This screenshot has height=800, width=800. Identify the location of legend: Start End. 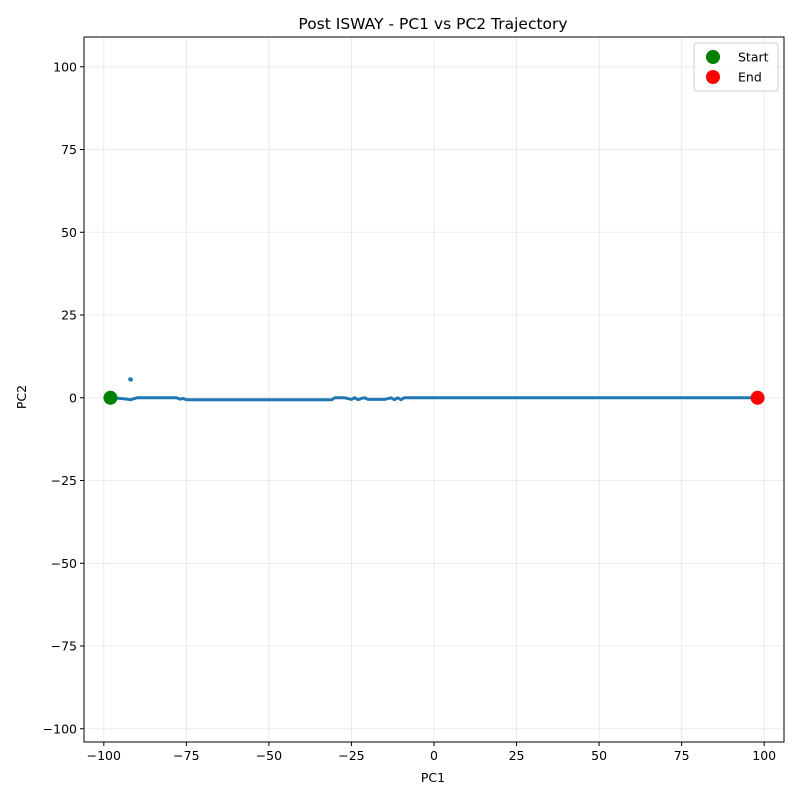
(736, 67).